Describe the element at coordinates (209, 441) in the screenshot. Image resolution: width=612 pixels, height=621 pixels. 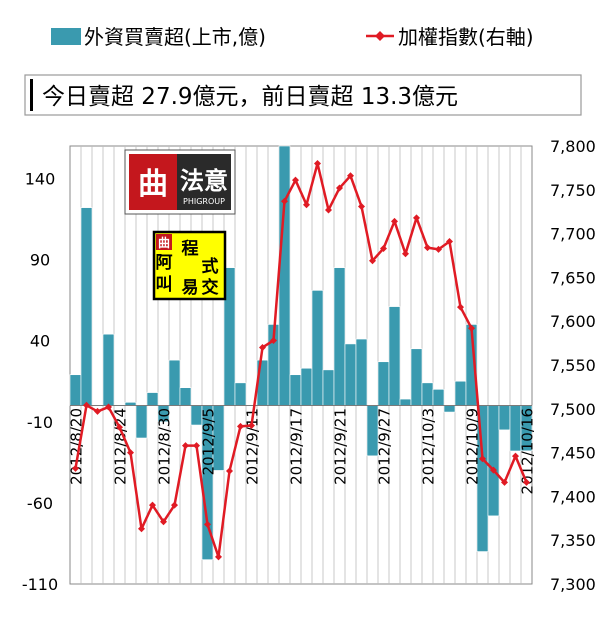
I see `x-tick-label: 2012/9/5` at that location.